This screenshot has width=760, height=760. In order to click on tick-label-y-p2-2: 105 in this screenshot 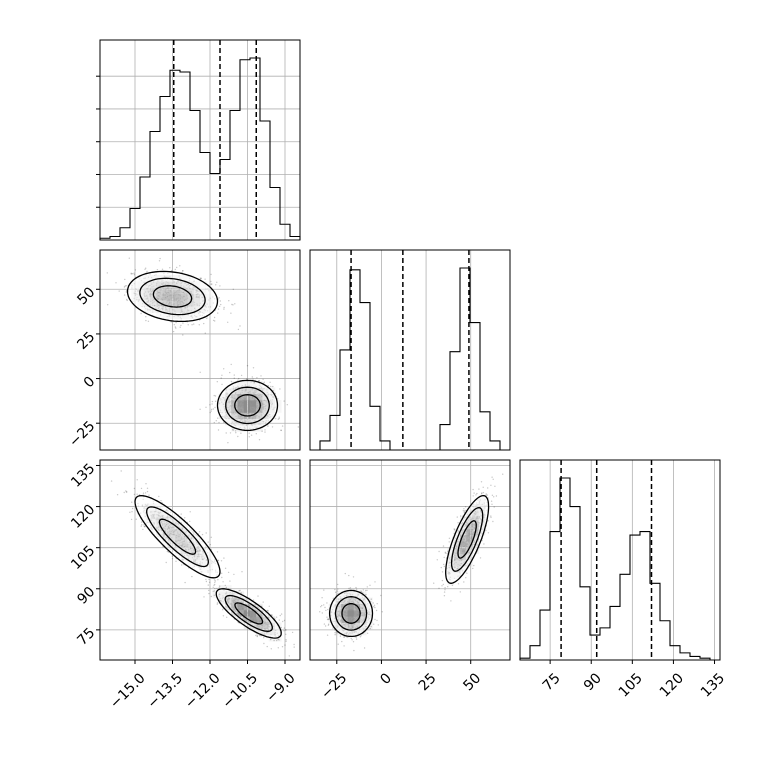, I will do `click(83, 558)`.